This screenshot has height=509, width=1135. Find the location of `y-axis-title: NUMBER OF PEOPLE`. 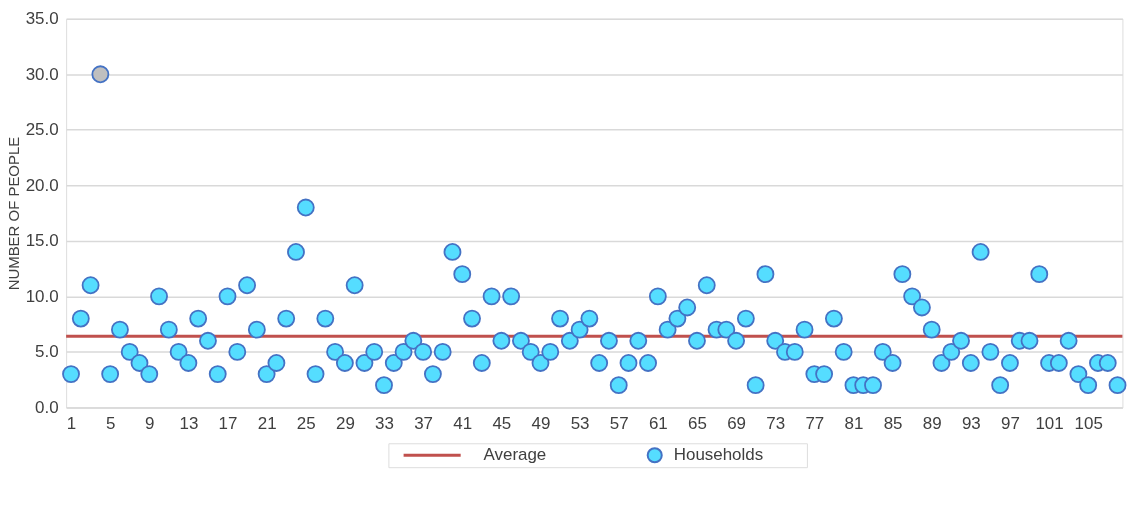

y-axis-title: NUMBER OF PEOPLE is located at coordinates (13, 213).